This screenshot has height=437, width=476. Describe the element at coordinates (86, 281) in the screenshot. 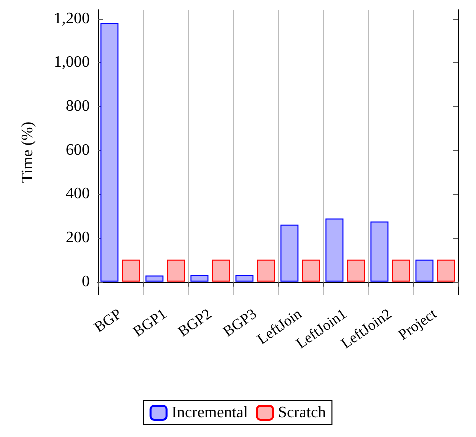

I see `y-tick-label: 0` at that location.